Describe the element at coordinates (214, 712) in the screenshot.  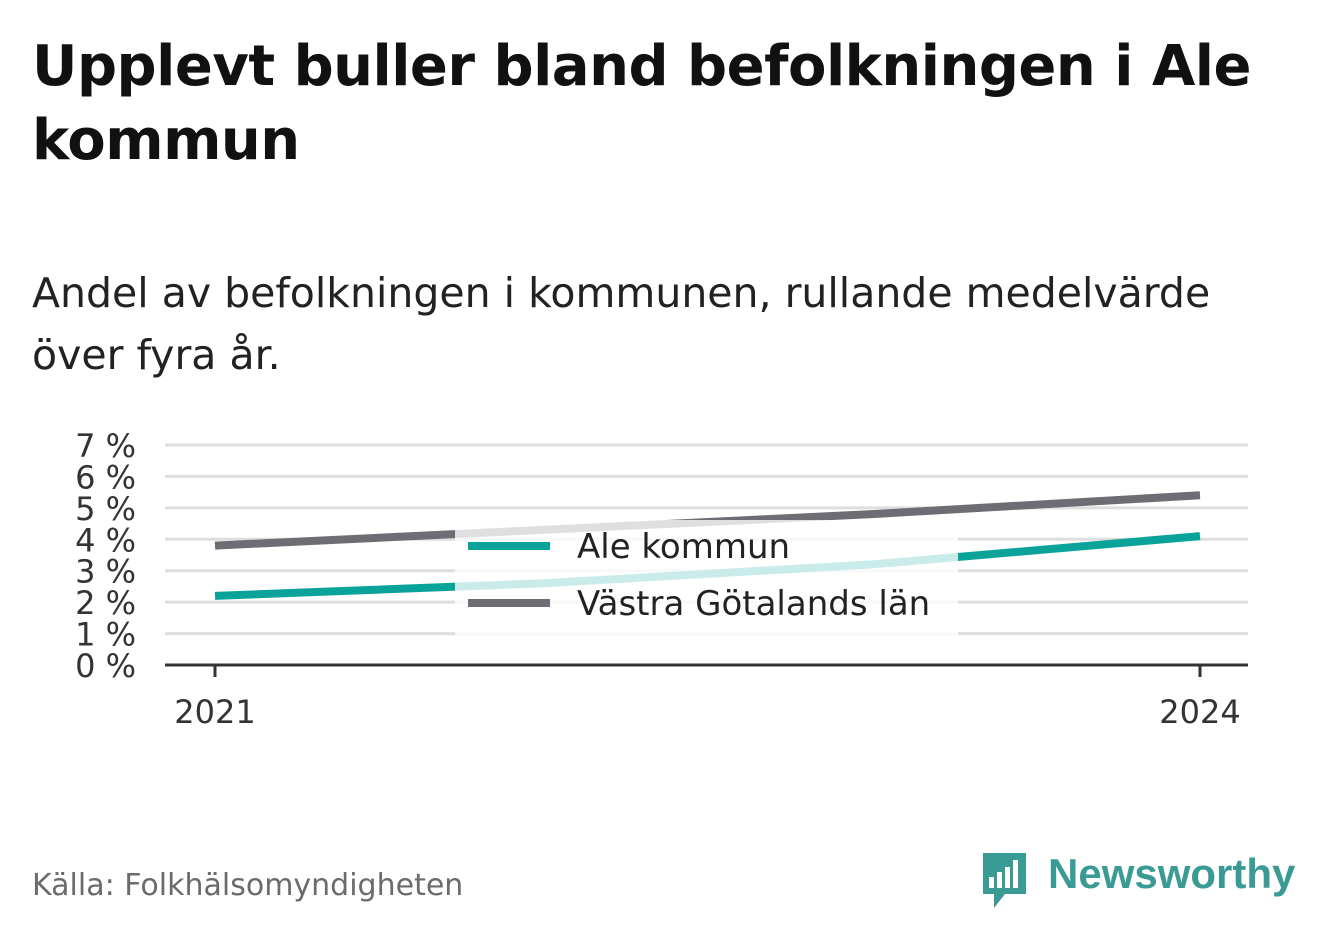
I see `x-tick-label: 2021` at that location.